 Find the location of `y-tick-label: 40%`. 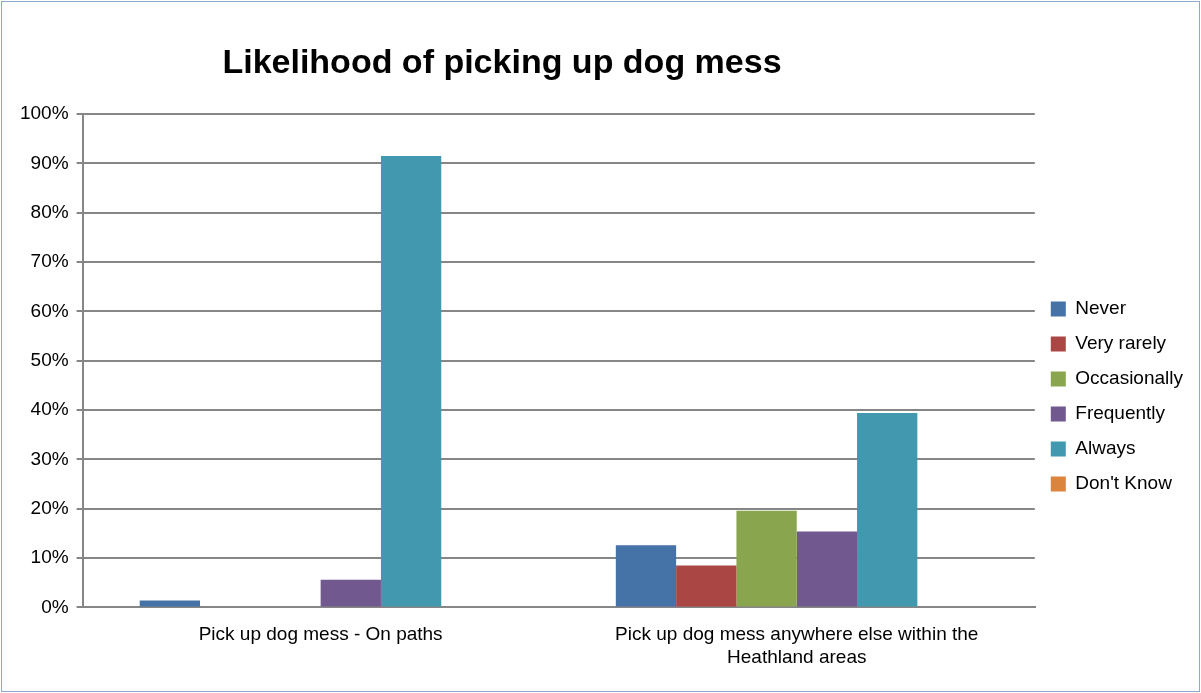

y-tick-label: 40% is located at coordinates (49, 409).